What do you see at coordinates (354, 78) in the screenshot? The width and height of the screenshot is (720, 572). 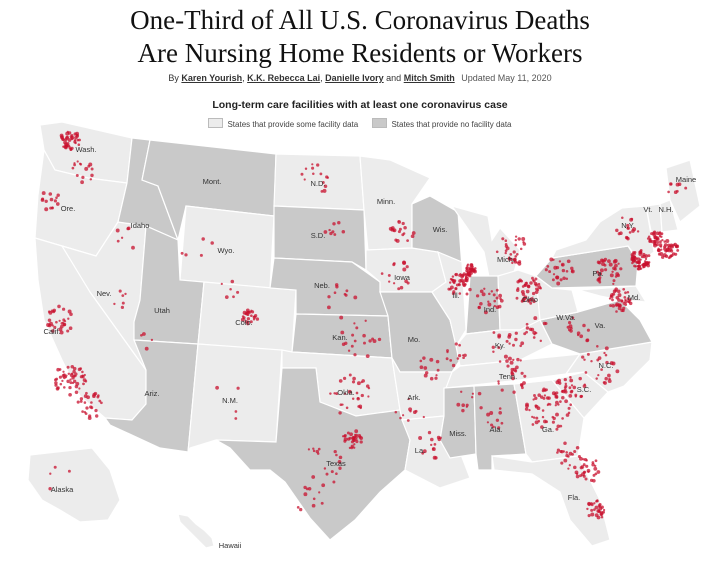 I see `author-link-ivory: Danielle Ivory` at bounding box center [354, 78].